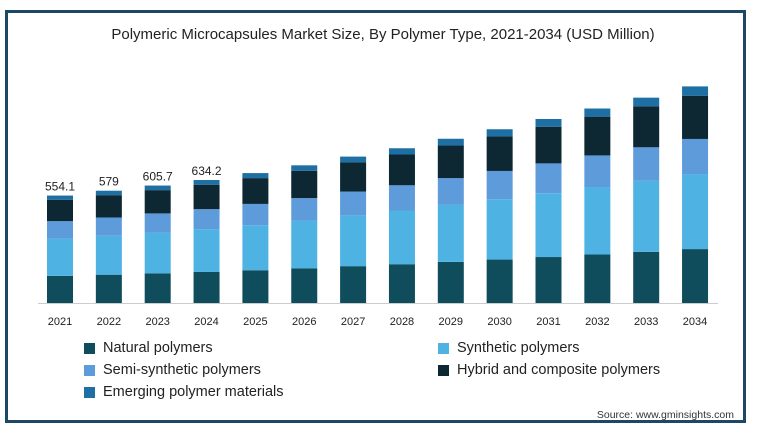 Image resolution: width=766 pixels, height=439 pixels. What do you see at coordinates (206, 322) in the screenshot?
I see `x-tick-label: 2024` at bounding box center [206, 322].